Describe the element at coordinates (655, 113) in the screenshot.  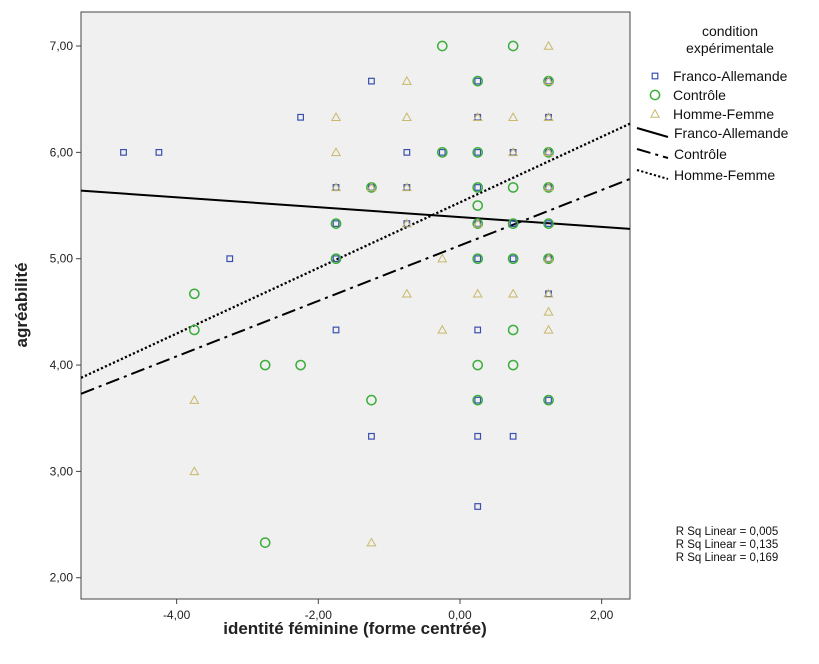
I see `legend-marker-homme-femme` at that location.